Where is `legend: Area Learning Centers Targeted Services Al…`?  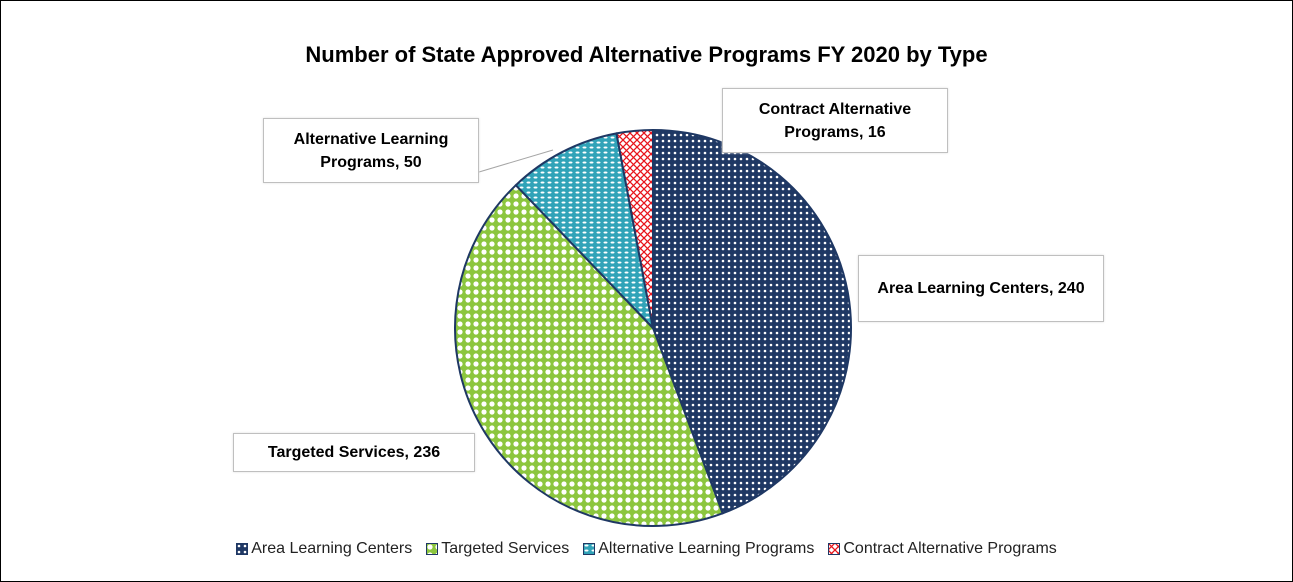
legend: Area Learning Centers Targeted Services Al… is located at coordinates (646, 549).